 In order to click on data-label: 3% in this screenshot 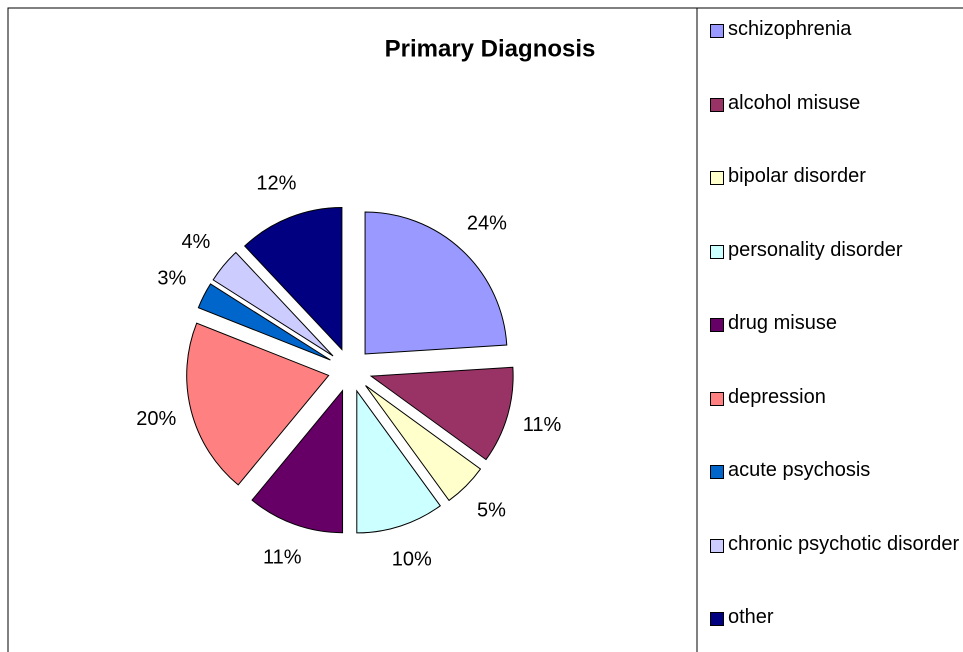, I will do `click(171, 278)`.